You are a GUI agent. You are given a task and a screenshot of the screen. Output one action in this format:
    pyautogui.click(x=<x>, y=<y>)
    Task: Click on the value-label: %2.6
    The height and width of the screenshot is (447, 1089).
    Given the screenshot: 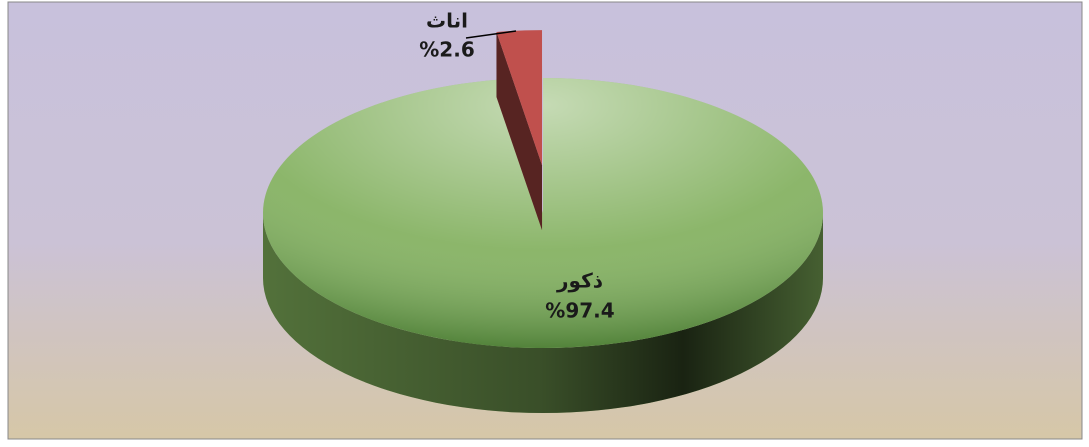 What is the action you would take?
    pyautogui.click(x=446, y=50)
    